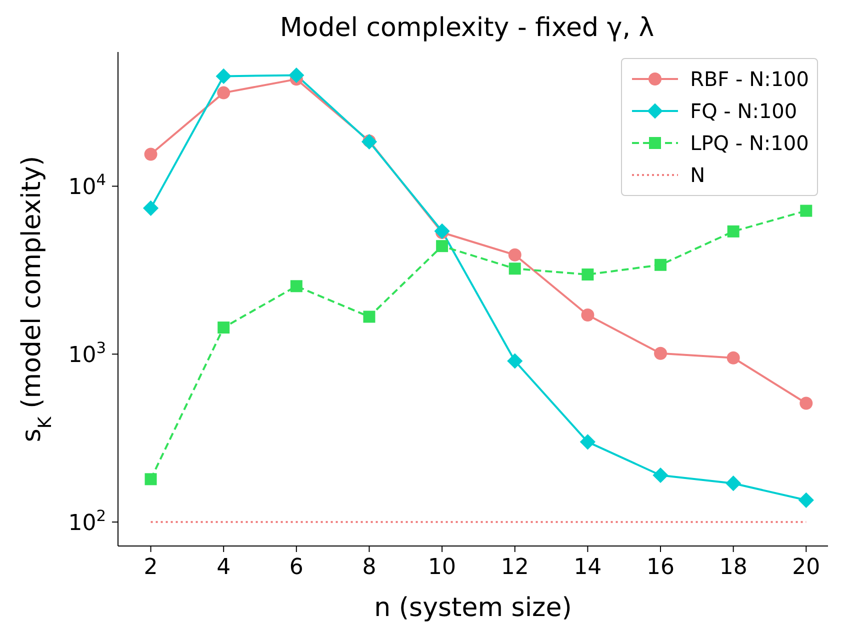  What do you see at coordinates (698, 175) in the screenshot?
I see `legend-label: N` at bounding box center [698, 175].